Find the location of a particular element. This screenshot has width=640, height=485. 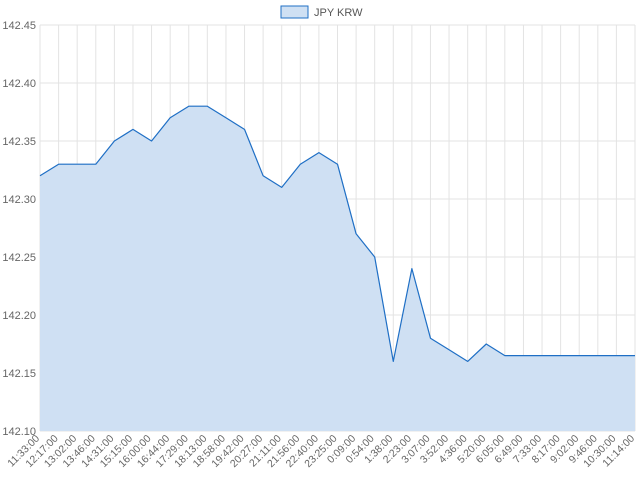

legend: JPY KRW is located at coordinates (322, 12).